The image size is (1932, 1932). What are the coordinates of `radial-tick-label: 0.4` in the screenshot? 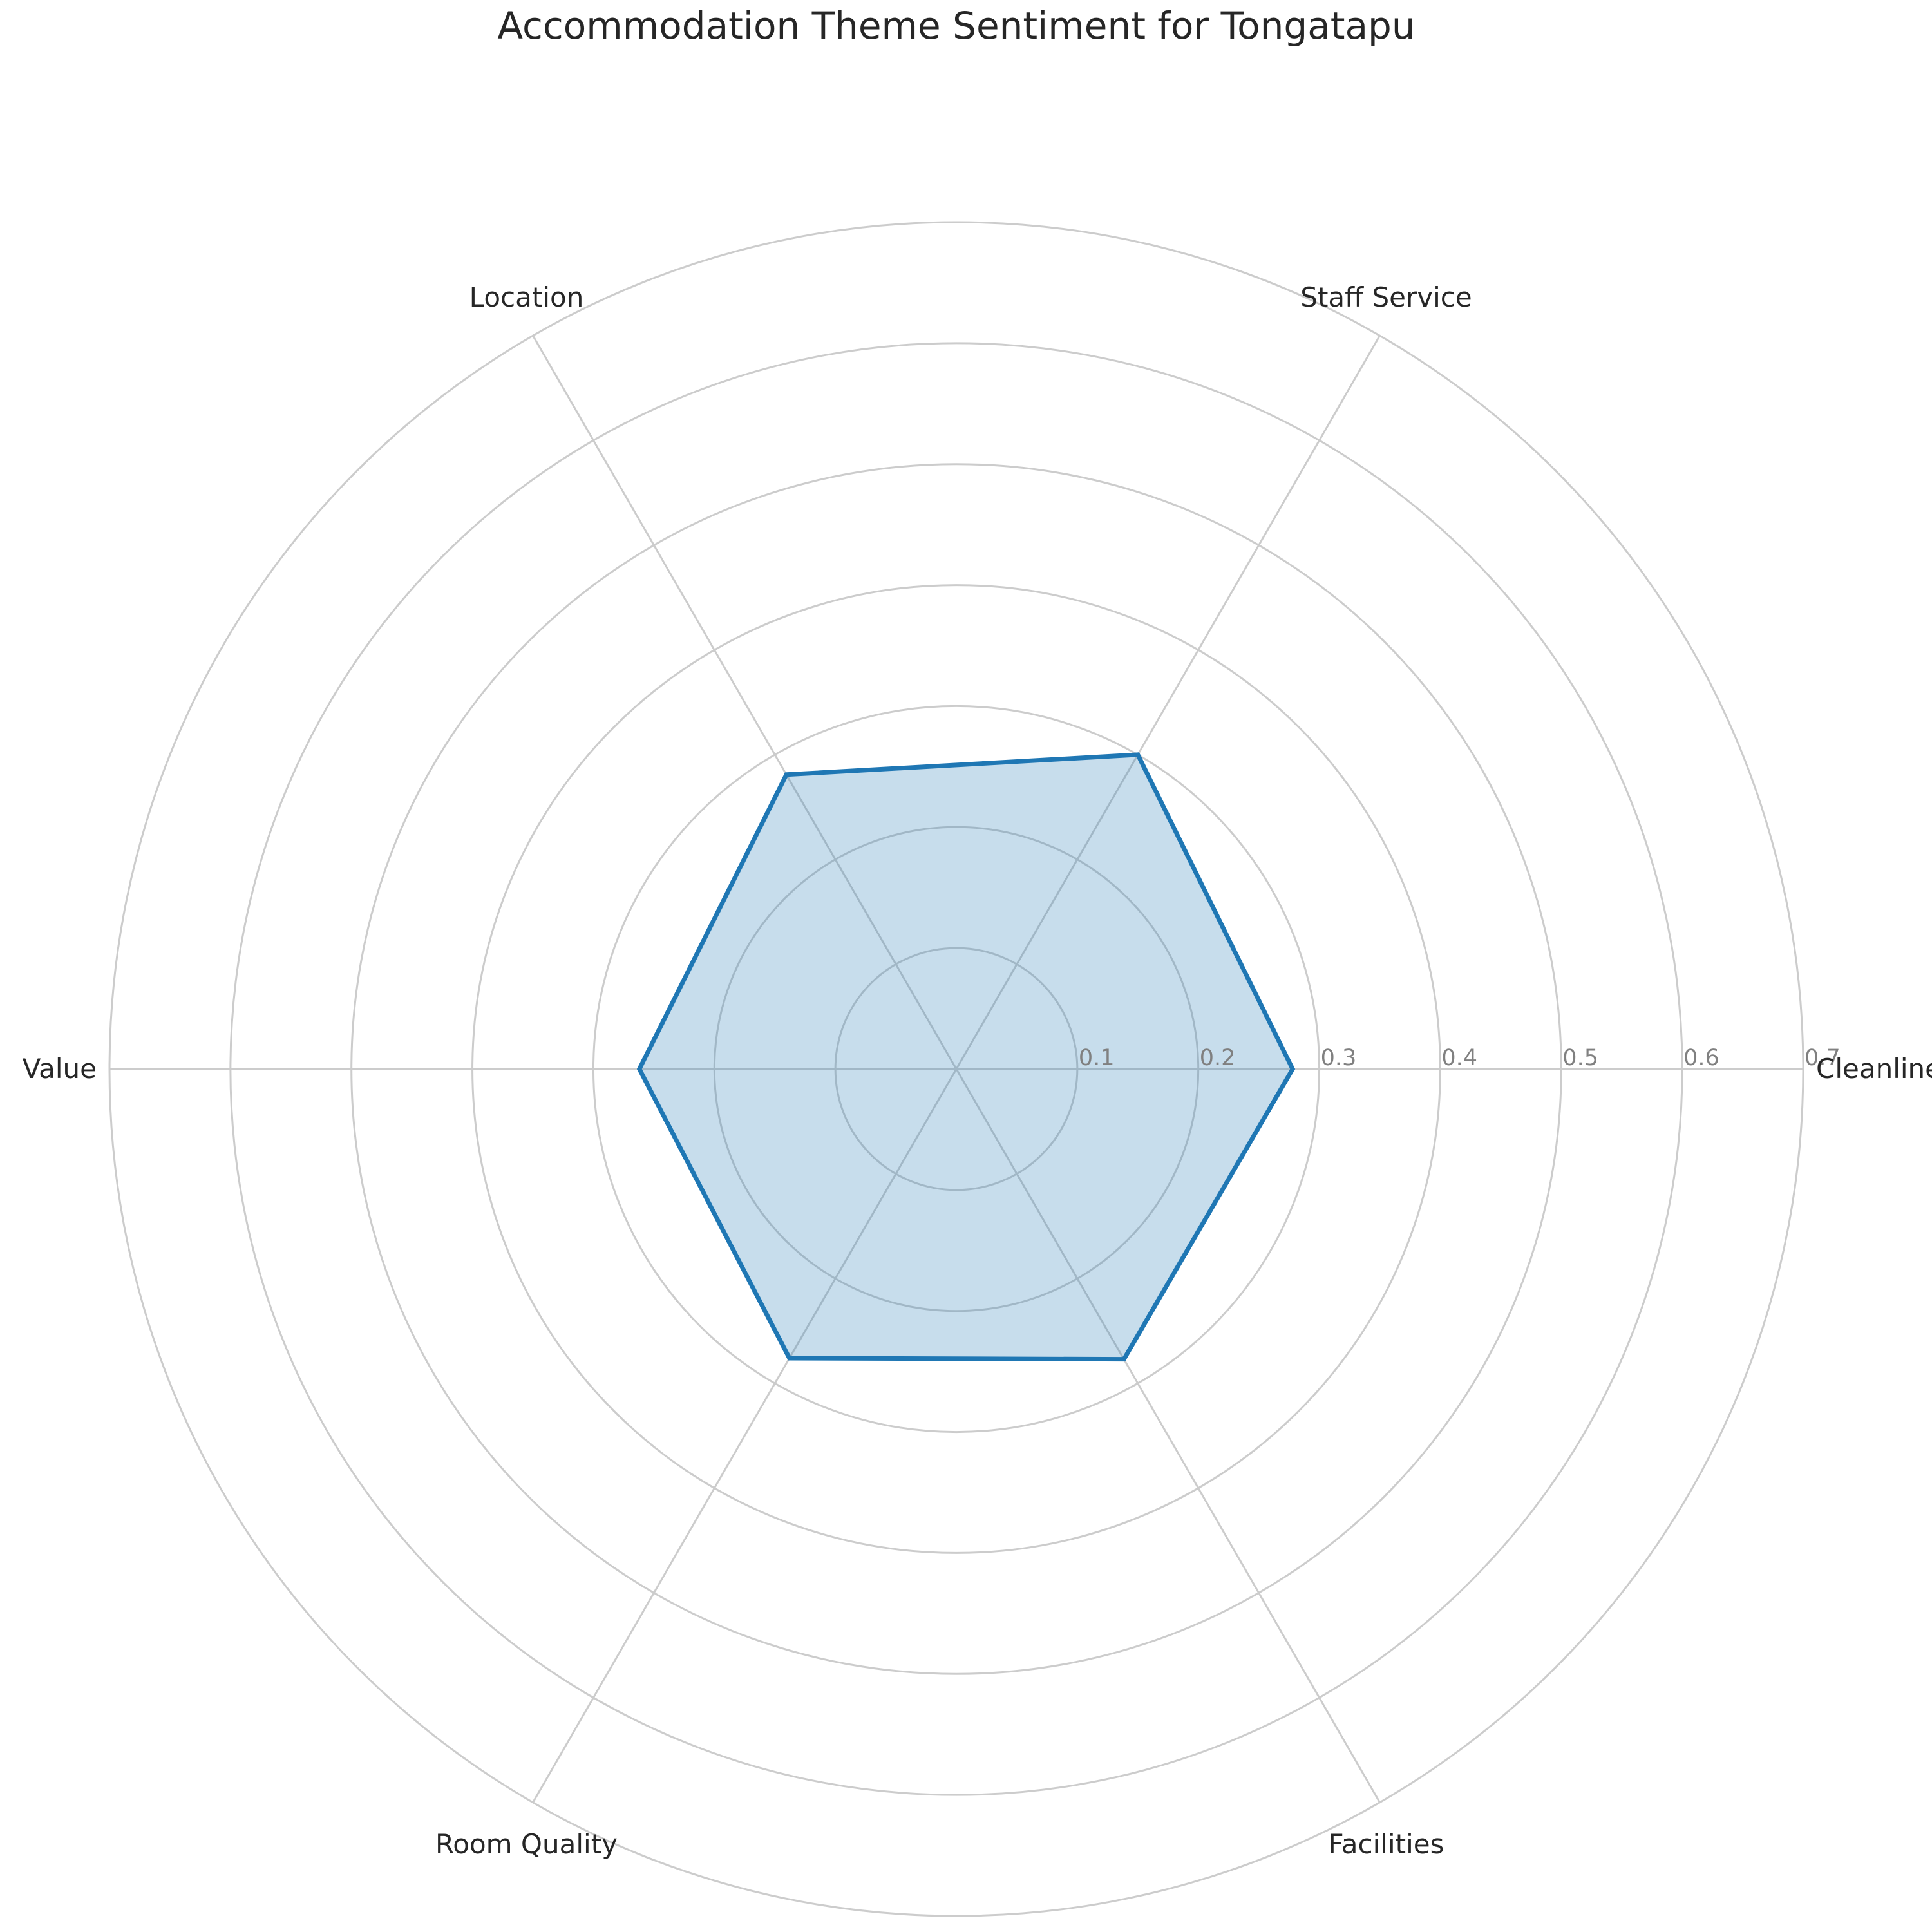 It's located at (1459, 1058).